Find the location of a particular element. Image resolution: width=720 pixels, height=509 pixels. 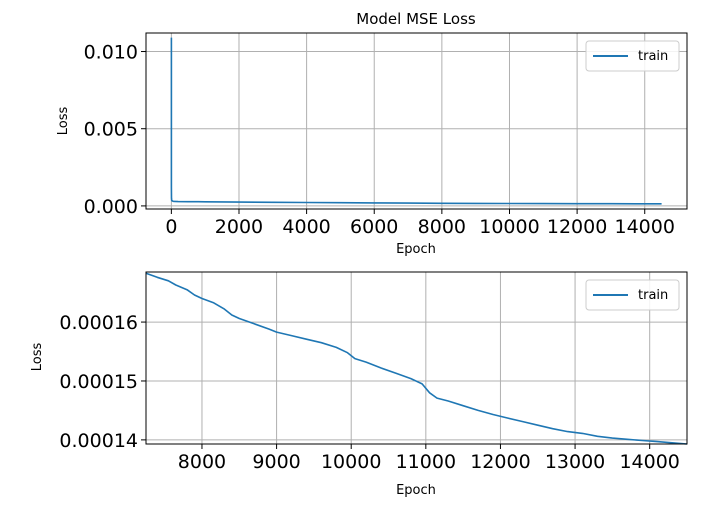

bottom-legend-box is located at coordinates (632, 295).